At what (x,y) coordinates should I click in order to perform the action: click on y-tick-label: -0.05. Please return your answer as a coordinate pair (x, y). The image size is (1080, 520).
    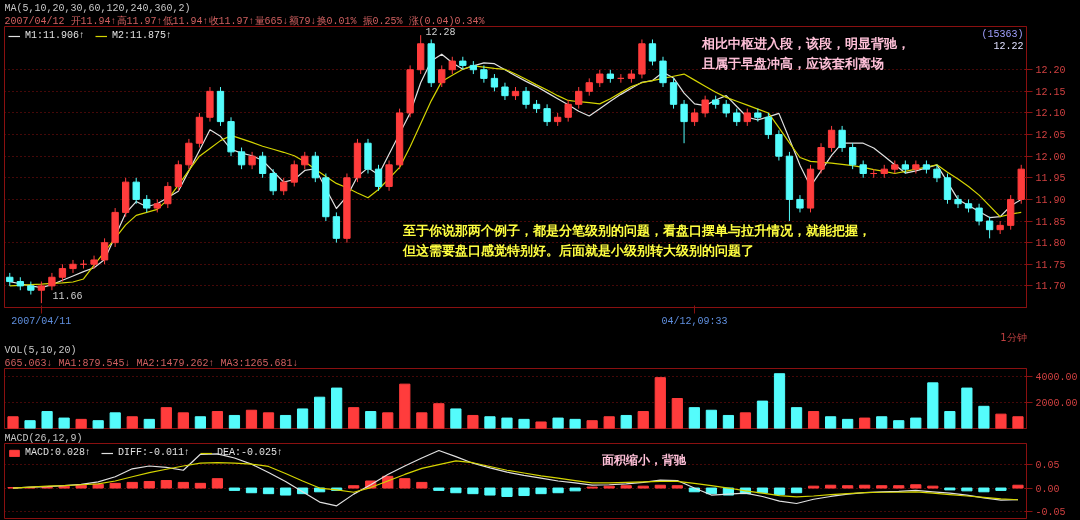
    Looking at the image, I should click on (1050, 512).